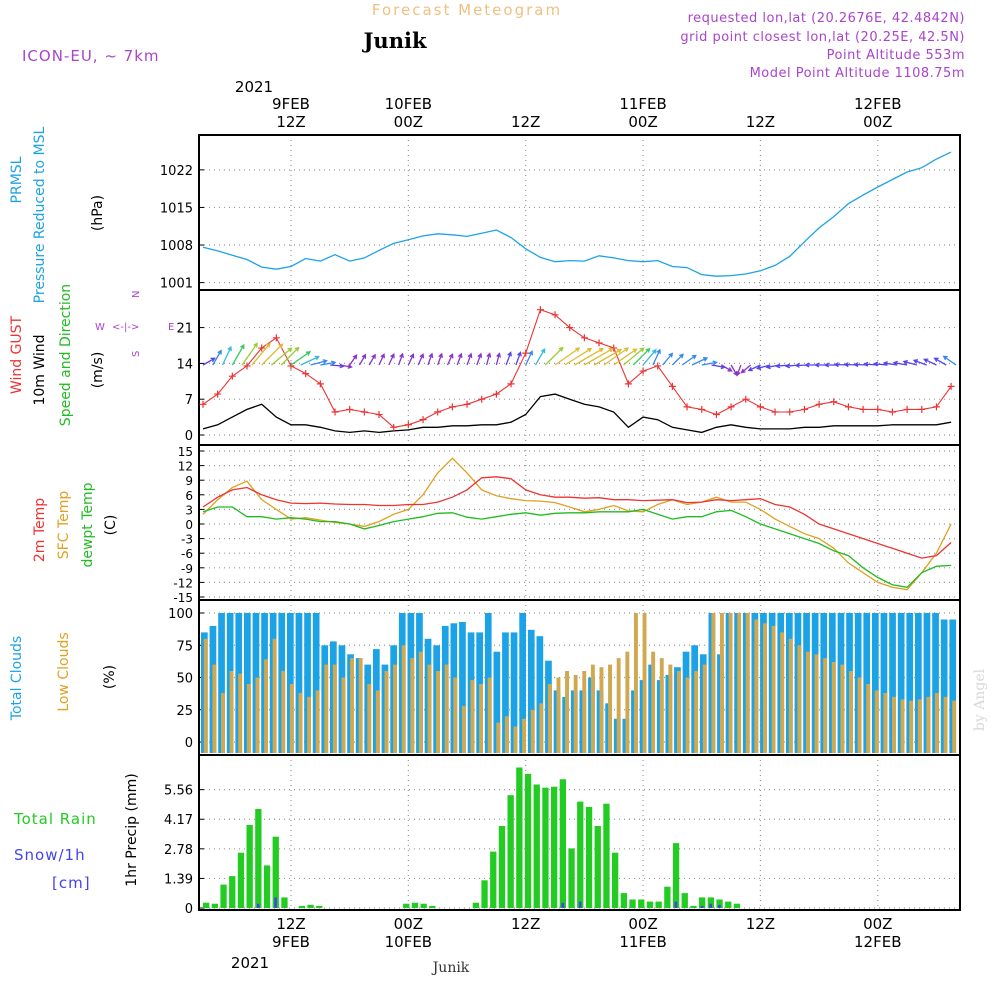 Image resolution: width=1000 pixels, height=1000 pixels. Describe the element at coordinates (125, 327) in the screenshot. I see `compass-lines: <-|->` at that location.